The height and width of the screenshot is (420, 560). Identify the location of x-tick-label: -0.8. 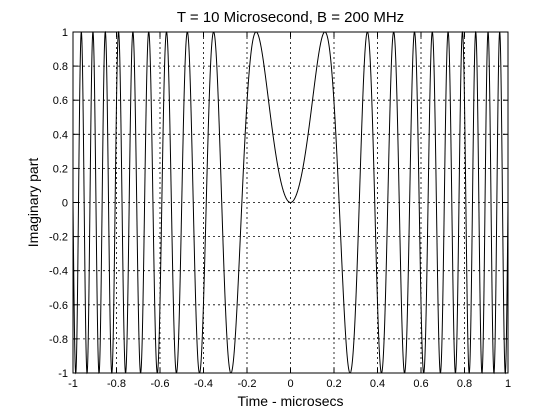
(116, 384).